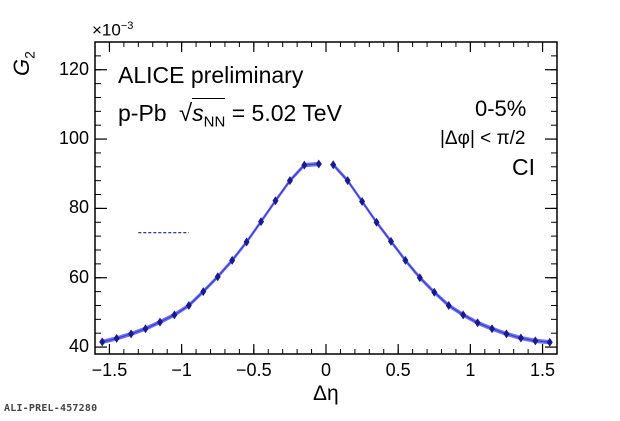 The height and width of the screenshot is (421, 620). Describe the element at coordinates (73, 68) in the screenshot. I see `y-tick-label: 120` at that location.